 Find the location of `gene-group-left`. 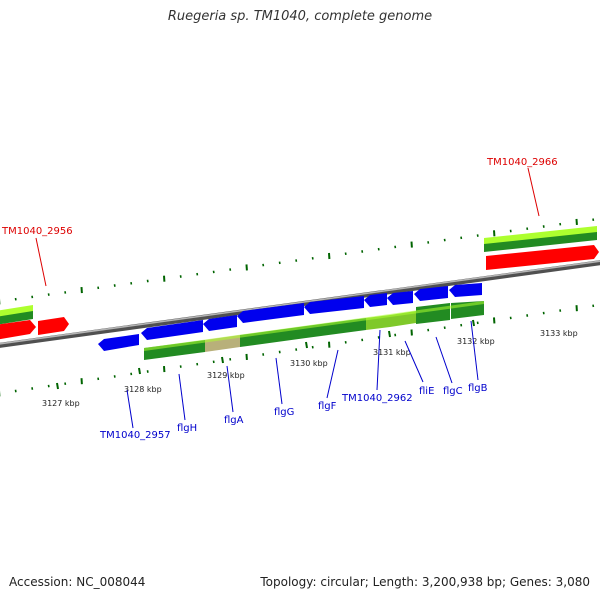

gene-group-left is located at coordinates (34, 322).